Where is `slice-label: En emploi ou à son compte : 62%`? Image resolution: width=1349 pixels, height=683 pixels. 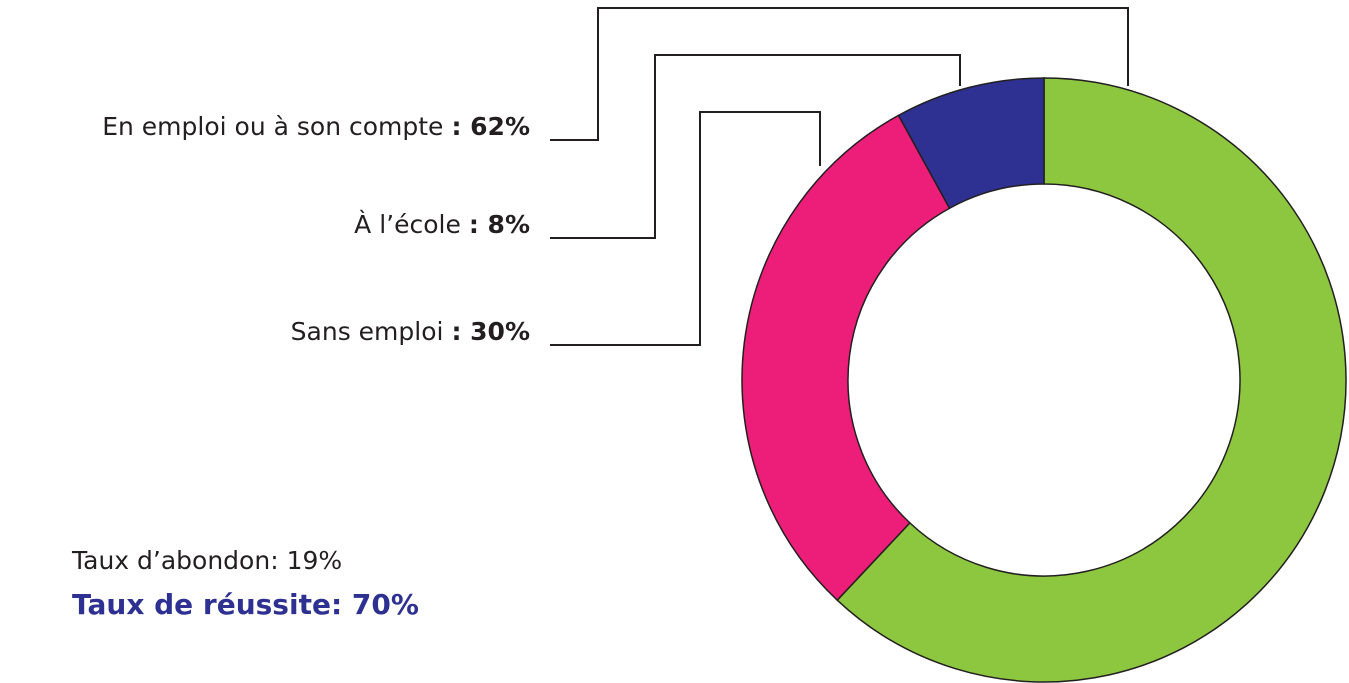 slice-label: En emploi ou à son compte : 62% is located at coordinates (316, 126).